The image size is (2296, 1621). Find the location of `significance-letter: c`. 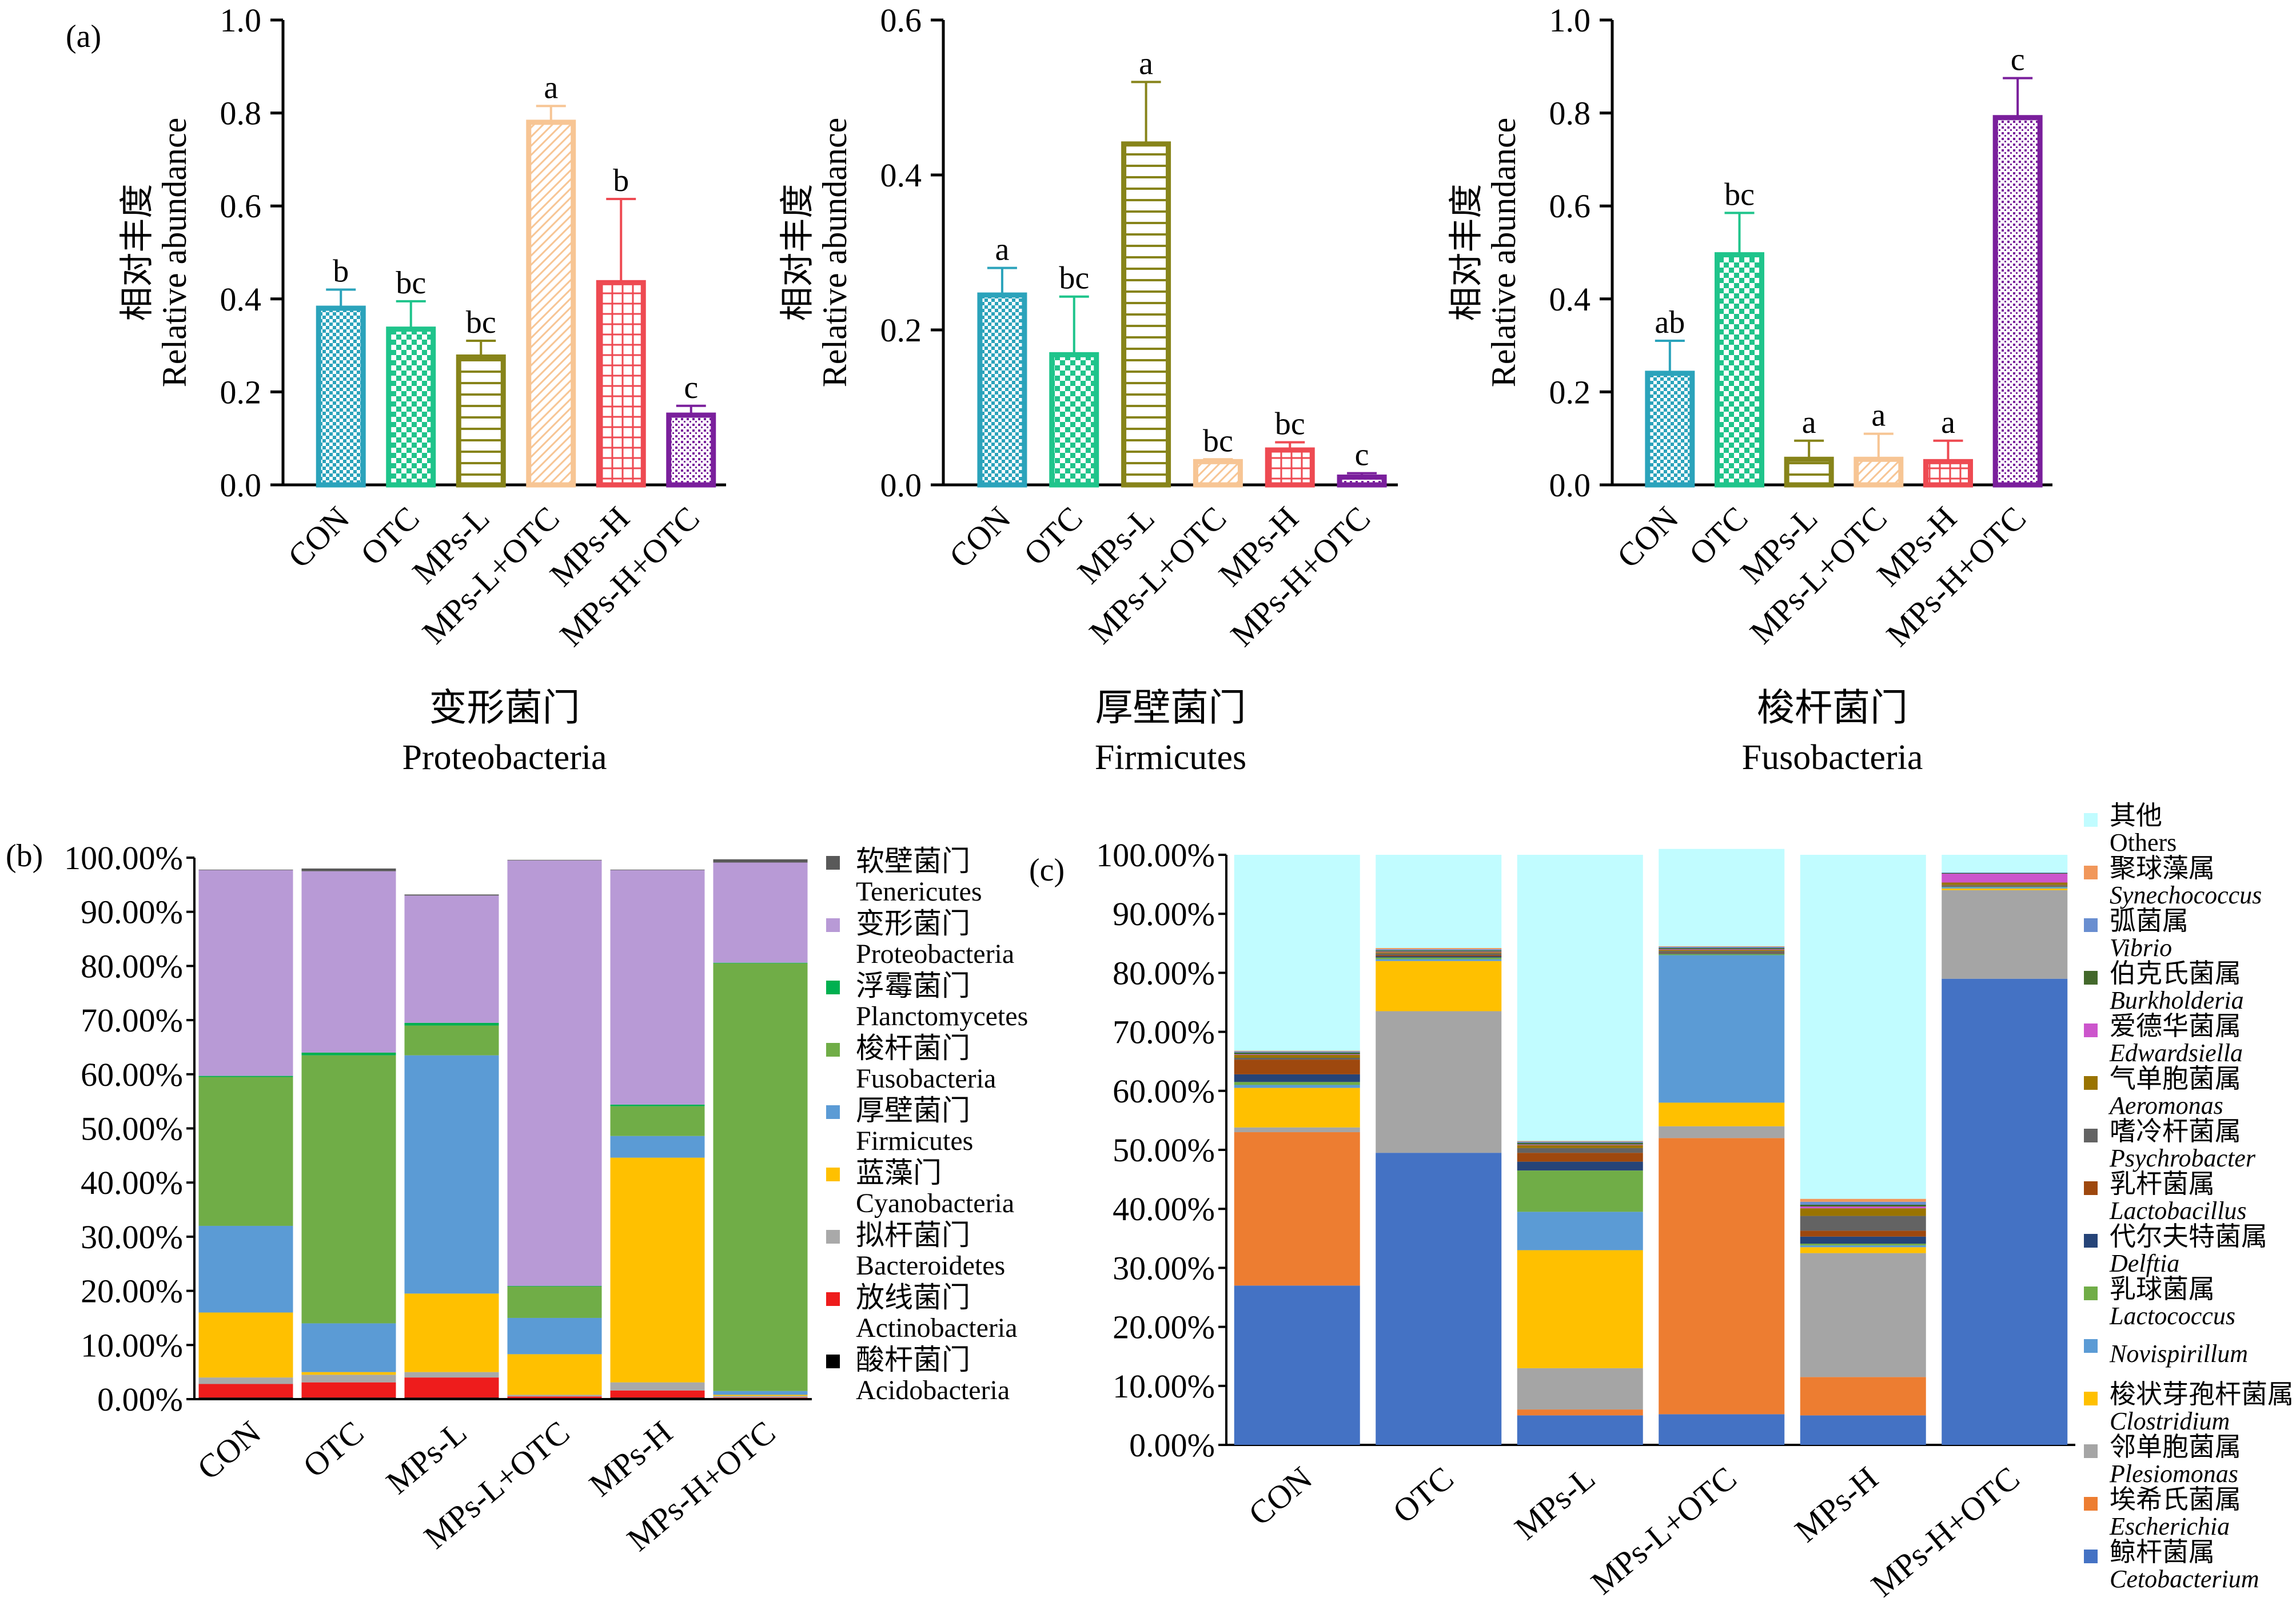

significance-letter: c is located at coordinates (1362, 455).